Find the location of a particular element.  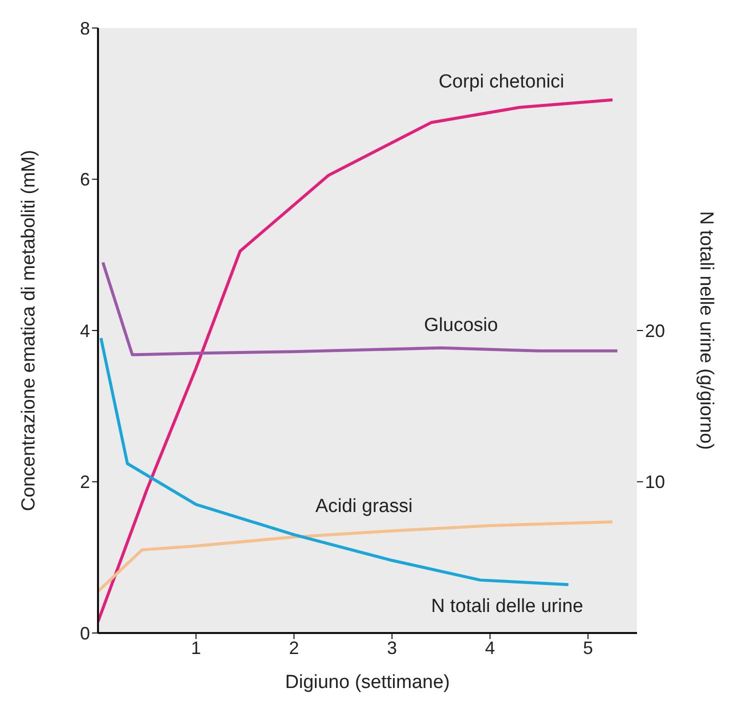

x-tick-label: 4 is located at coordinates (490, 648).